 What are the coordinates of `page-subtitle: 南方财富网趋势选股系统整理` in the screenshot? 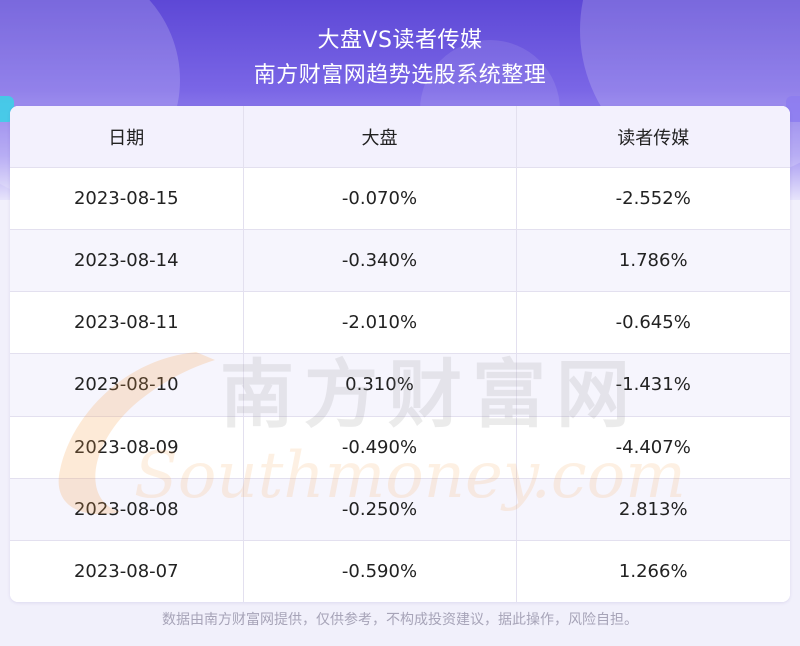 It's located at (400, 75).